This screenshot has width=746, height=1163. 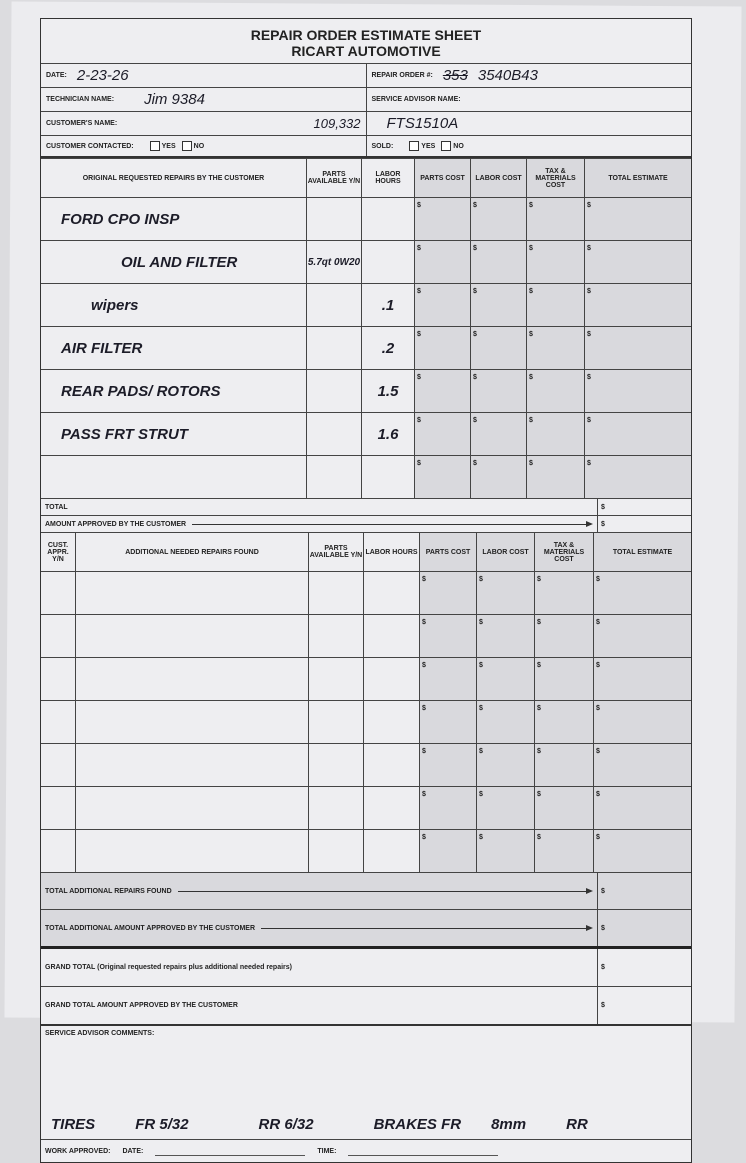 What do you see at coordinates (644, 928) in the screenshot?
I see `total-additional-approved-value: $` at bounding box center [644, 928].